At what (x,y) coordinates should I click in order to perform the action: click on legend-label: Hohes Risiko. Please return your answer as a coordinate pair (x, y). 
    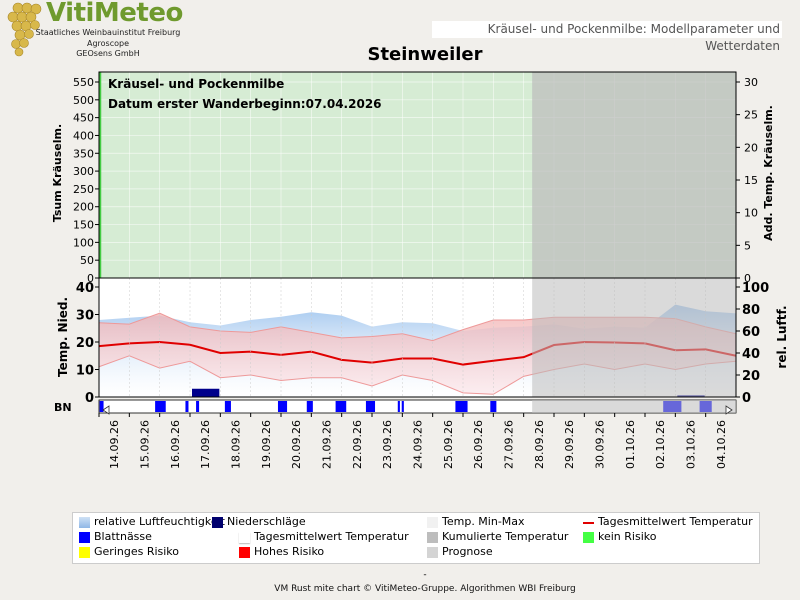
    Looking at the image, I should click on (289, 551).